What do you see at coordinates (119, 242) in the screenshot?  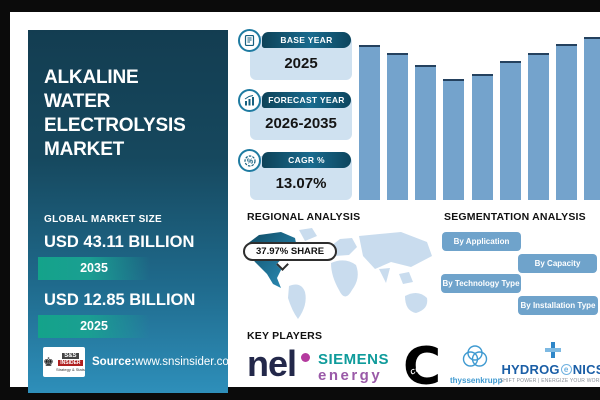 I see `market-value-2035: USD 43.11 BILLION` at bounding box center [119, 242].